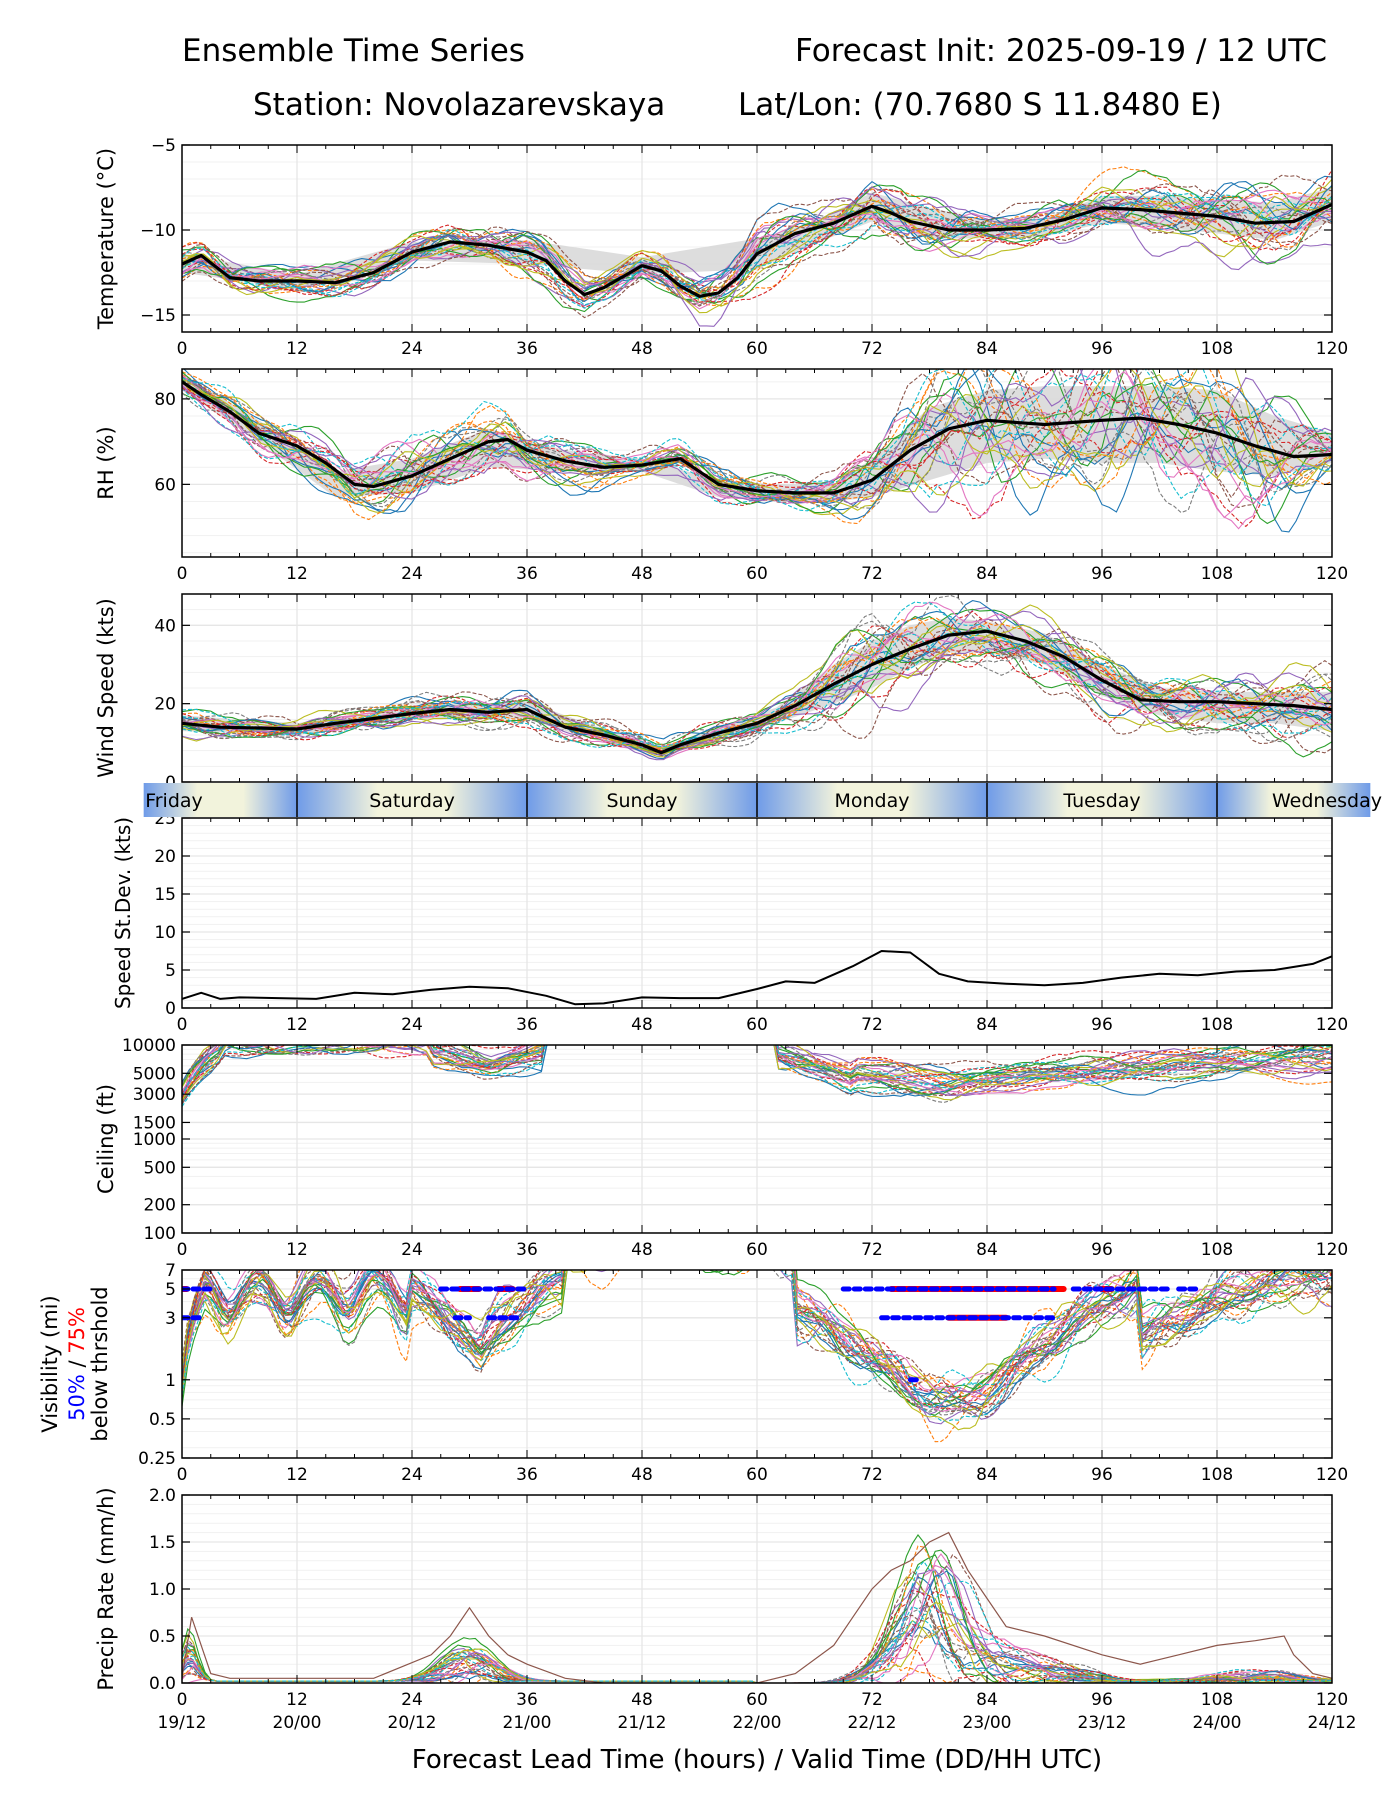 Image resolution: width=1400 pixels, height=1800 pixels. What do you see at coordinates (757, 1139) in the screenshot?
I see `grid-ceiling` at bounding box center [757, 1139].